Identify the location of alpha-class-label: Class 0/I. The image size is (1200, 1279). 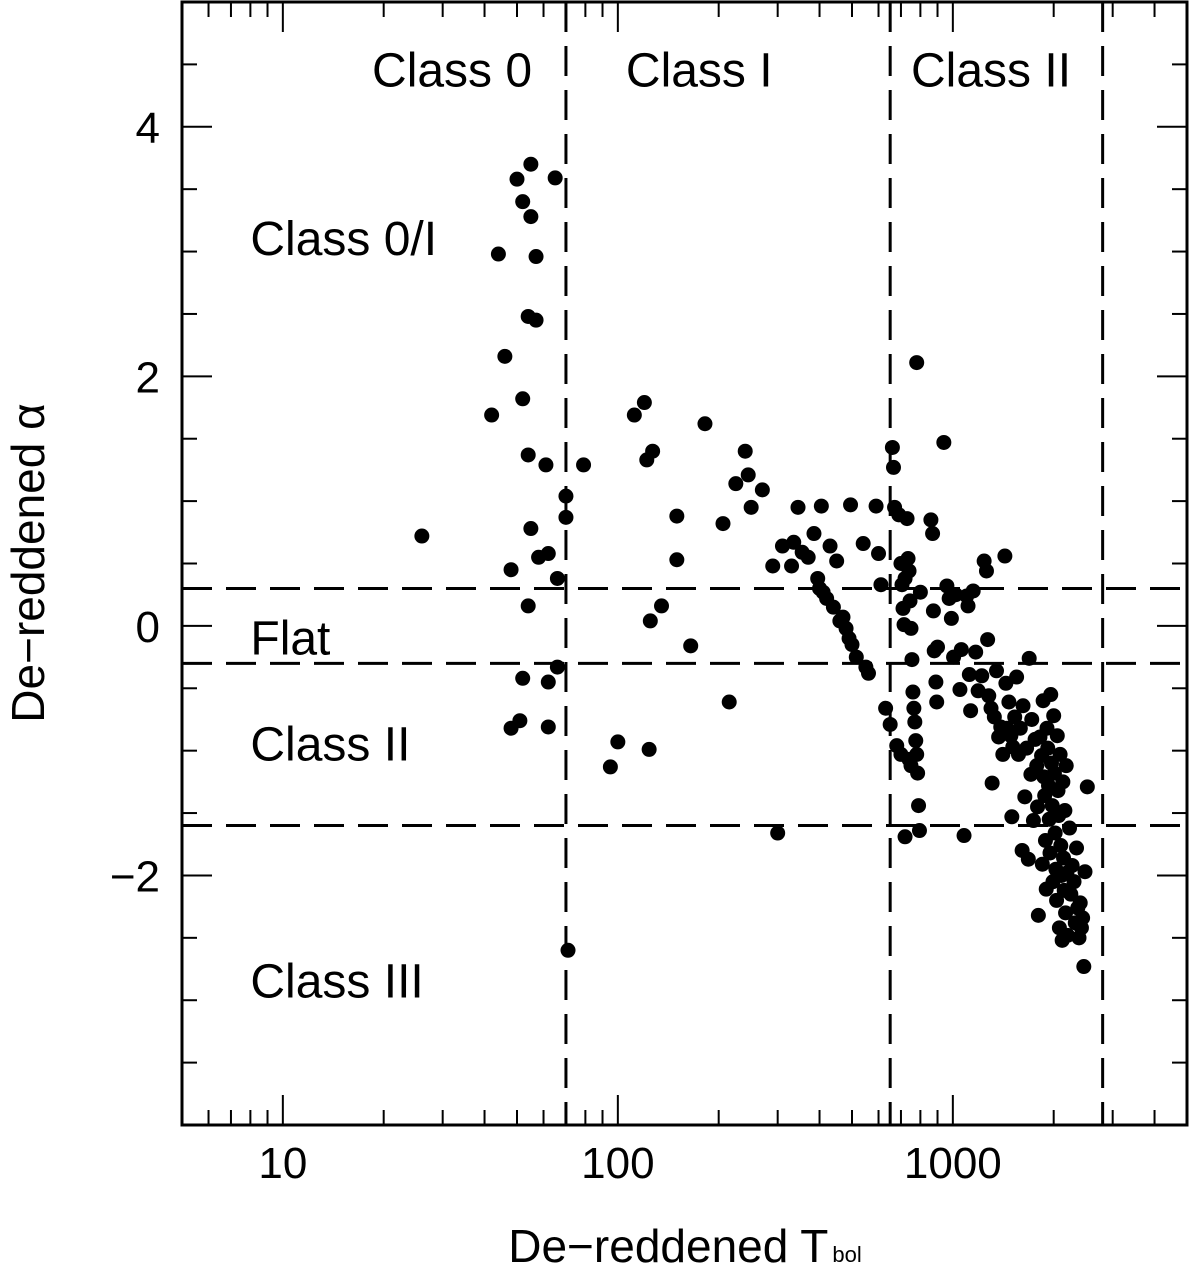
(343, 239).